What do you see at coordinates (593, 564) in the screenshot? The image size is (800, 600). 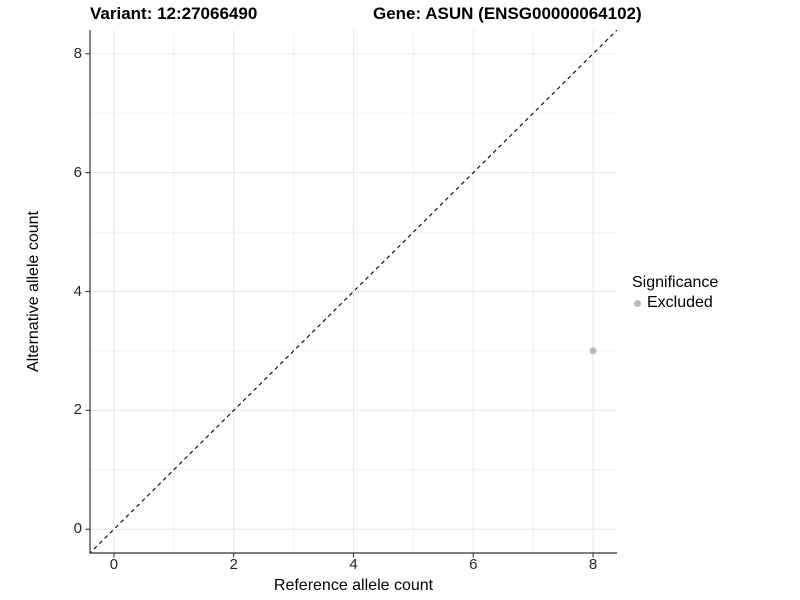 I see `x-tick-label: 8` at bounding box center [593, 564].